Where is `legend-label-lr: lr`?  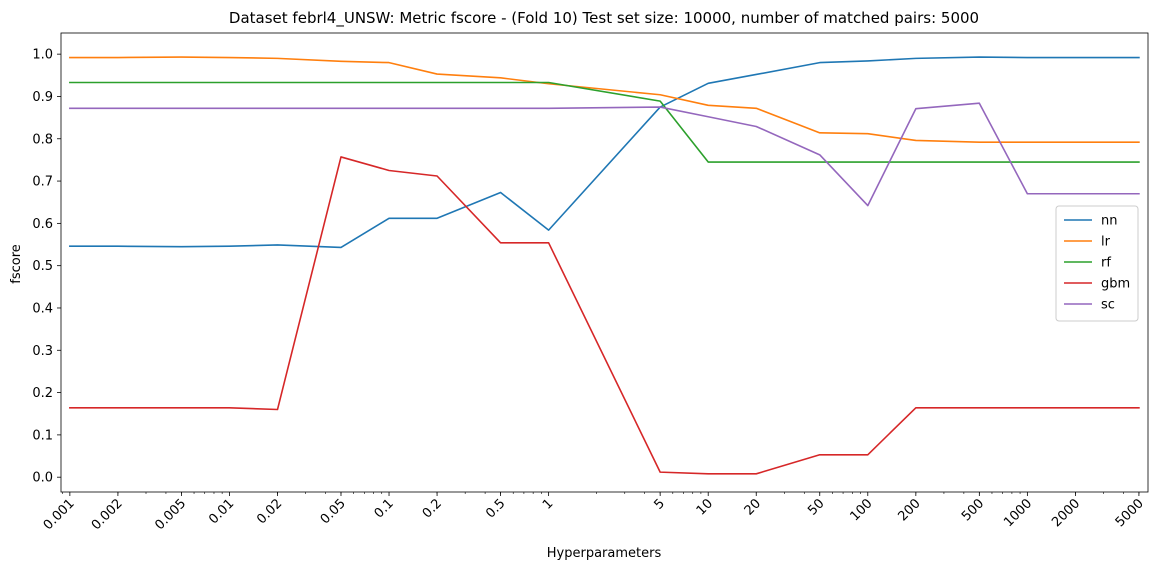
legend-label-lr: lr is located at coordinates (1106, 242).